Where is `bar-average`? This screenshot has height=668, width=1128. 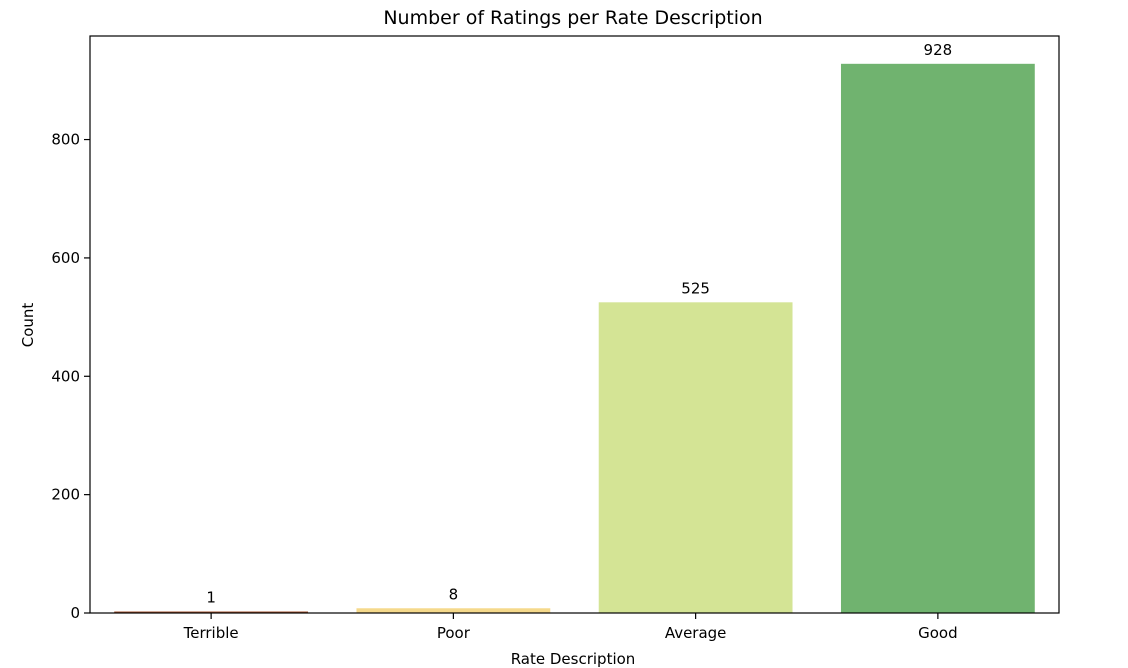 bar-average is located at coordinates (695, 457).